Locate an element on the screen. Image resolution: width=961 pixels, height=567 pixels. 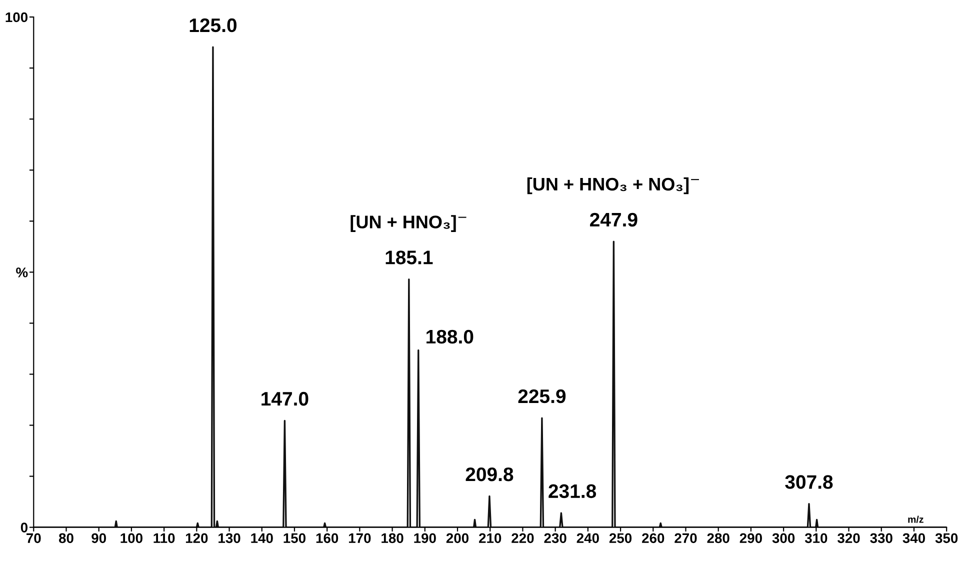
y-tick-label: 0 is located at coordinates (24, 527).